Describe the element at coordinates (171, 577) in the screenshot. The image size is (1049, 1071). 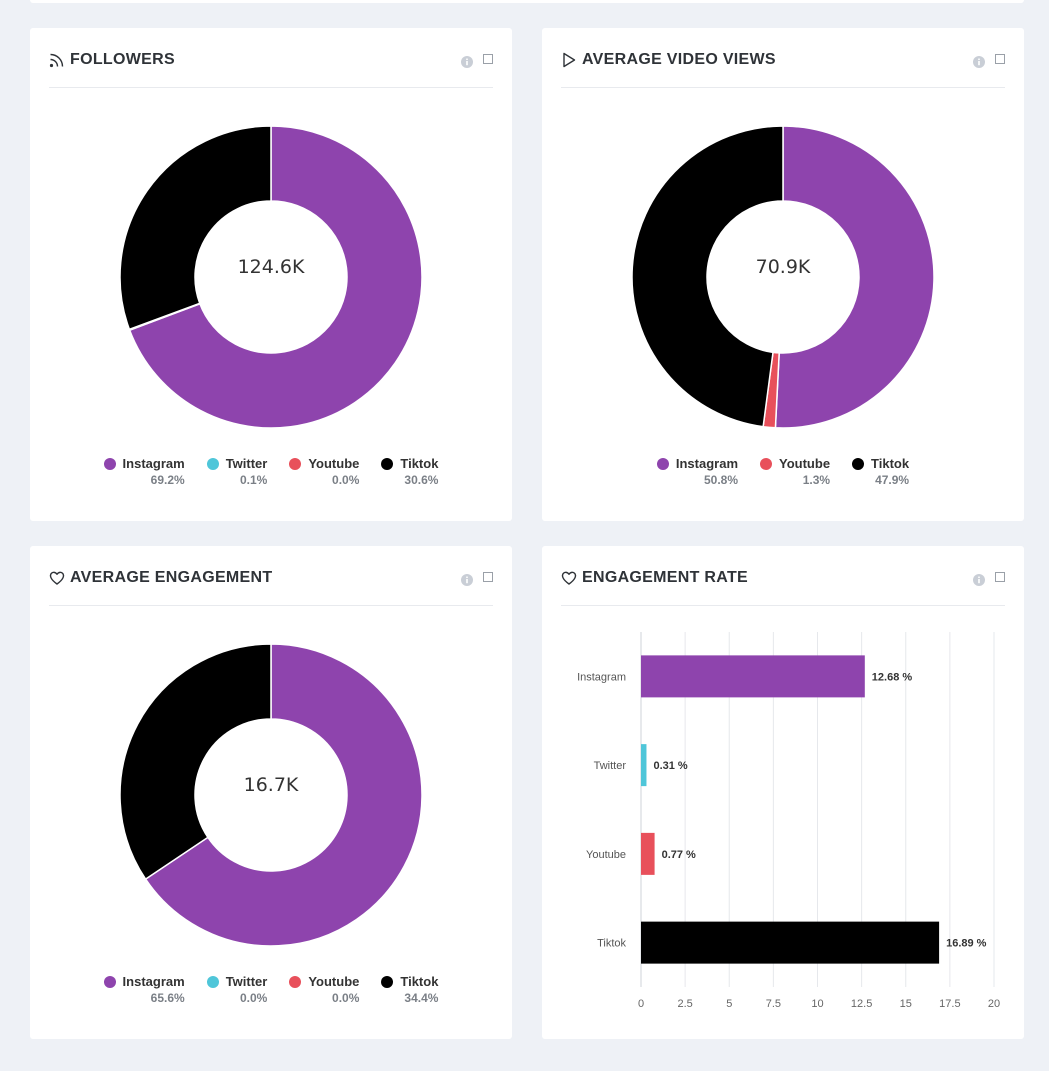
I see `card-title-text: AVERAGE ENGAGEMENT` at that location.